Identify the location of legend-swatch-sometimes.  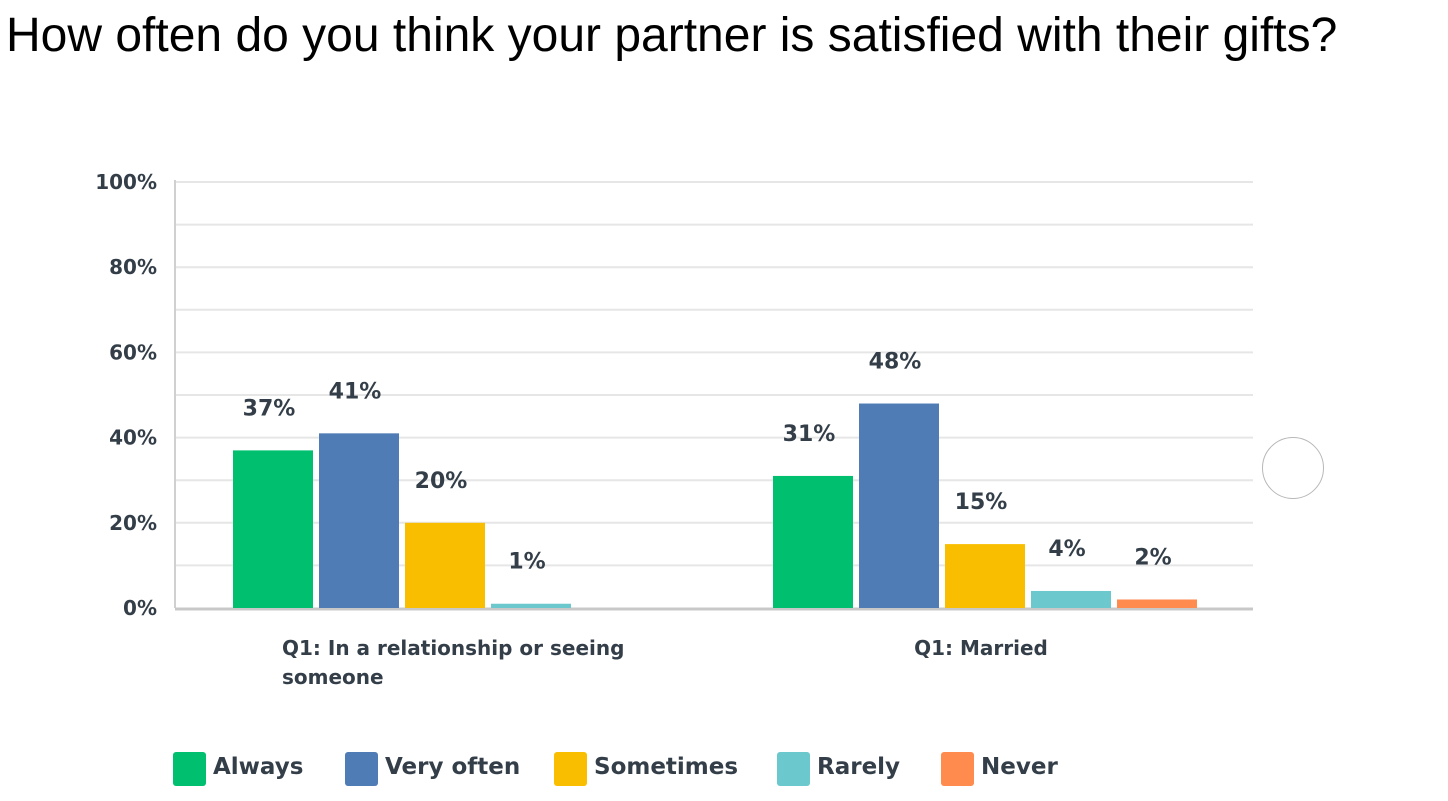
(570, 769).